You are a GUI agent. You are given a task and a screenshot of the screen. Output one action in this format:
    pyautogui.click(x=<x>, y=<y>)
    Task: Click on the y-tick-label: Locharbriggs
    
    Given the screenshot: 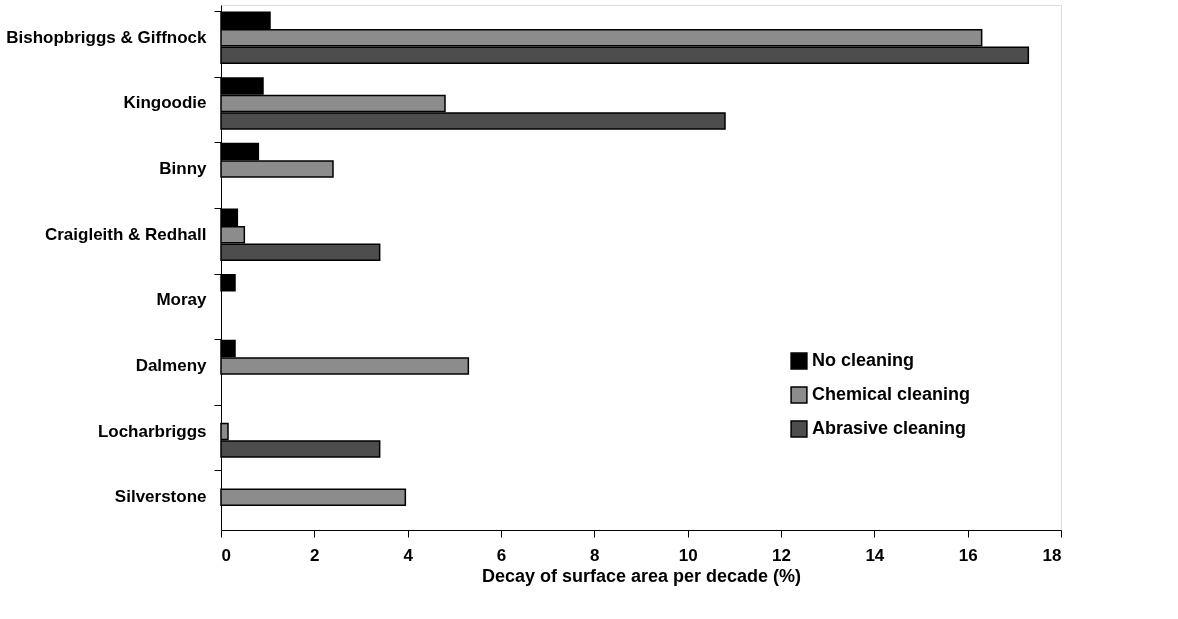 What is the action you would take?
    pyautogui.click(x=152, y=431)
    